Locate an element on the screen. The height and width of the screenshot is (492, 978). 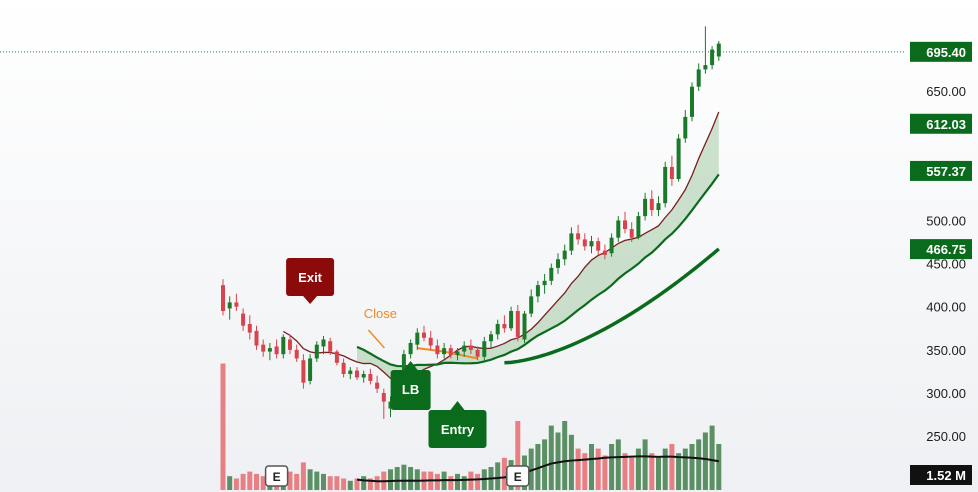
y-tick-label: 500.00 is located at coordinates (946, 220).